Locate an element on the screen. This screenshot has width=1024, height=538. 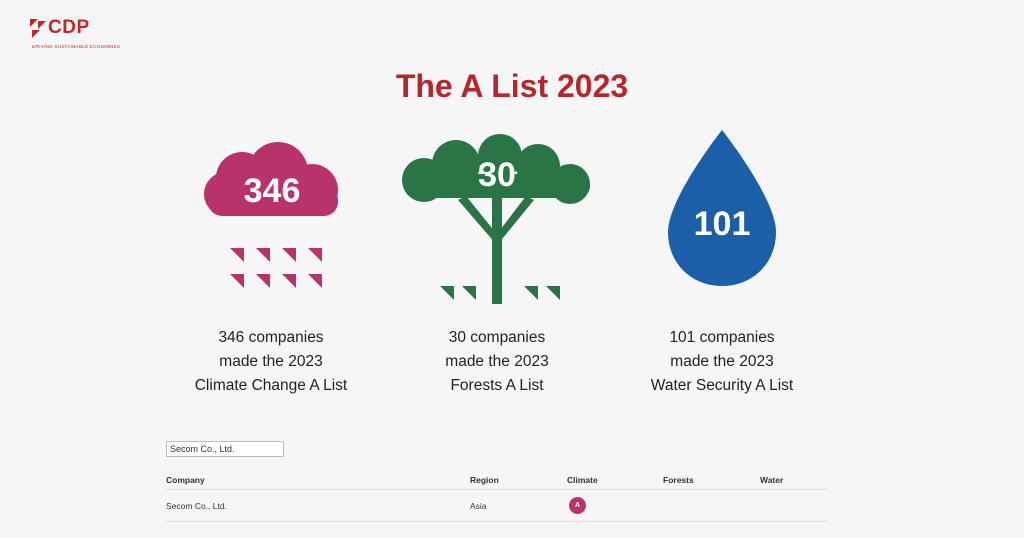
table-header: Company Region Climate Forests Water is located at coordinates (497, 480).